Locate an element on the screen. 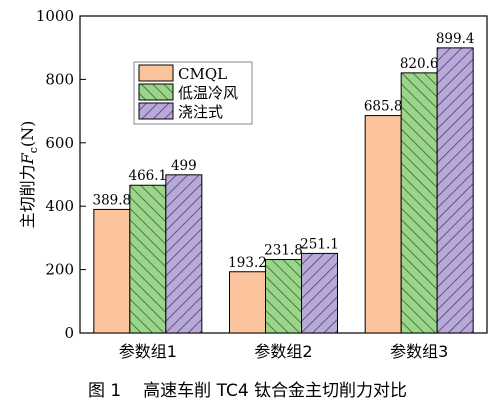  value-label: 899.4 is located at coordinates (455, 39).